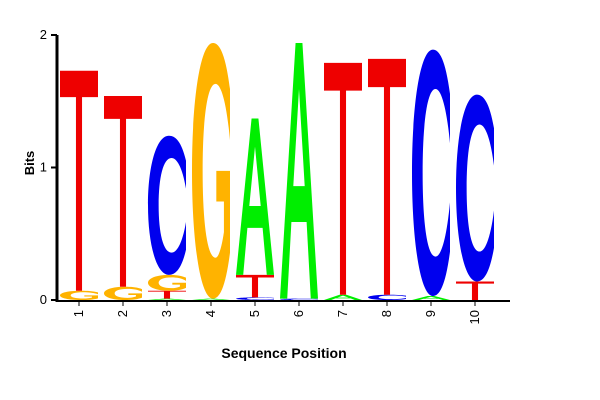 The height and width of the screenshot is (400, 600). Describe the element at coordinates (430, 313) in the screenshot. I see `x-tick-label: 9` at that location.